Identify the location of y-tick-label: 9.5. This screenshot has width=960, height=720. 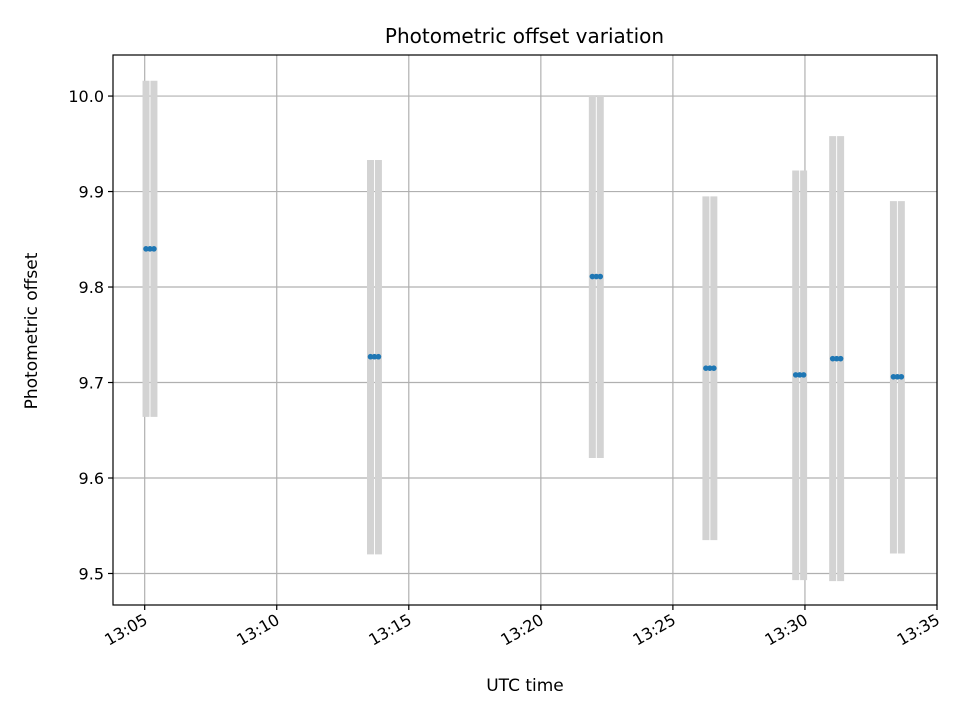
(91, 573).